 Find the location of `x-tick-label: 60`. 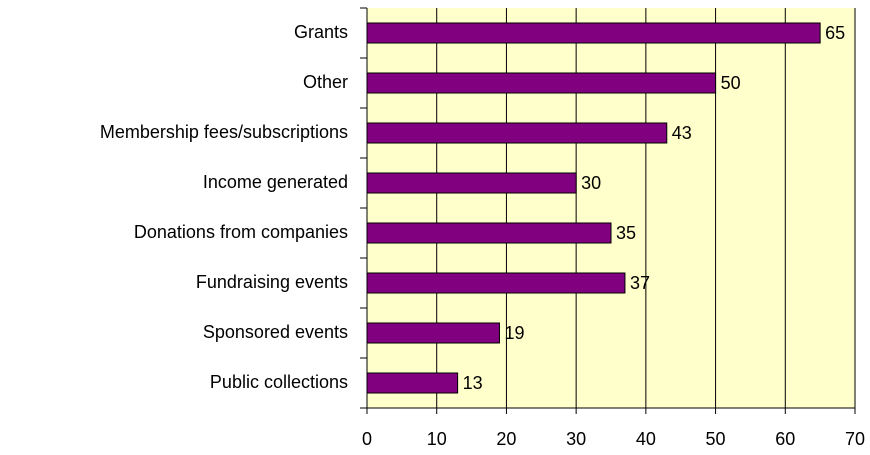

x-tick-label: 60 is located at coordinates (785, 439).